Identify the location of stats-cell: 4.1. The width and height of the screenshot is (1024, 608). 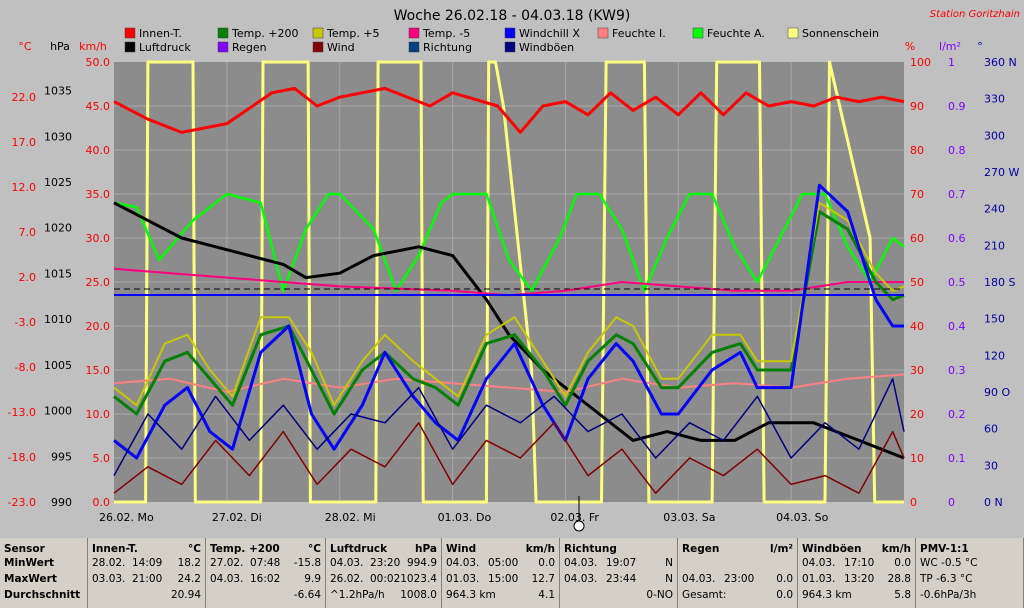
(546, 595).